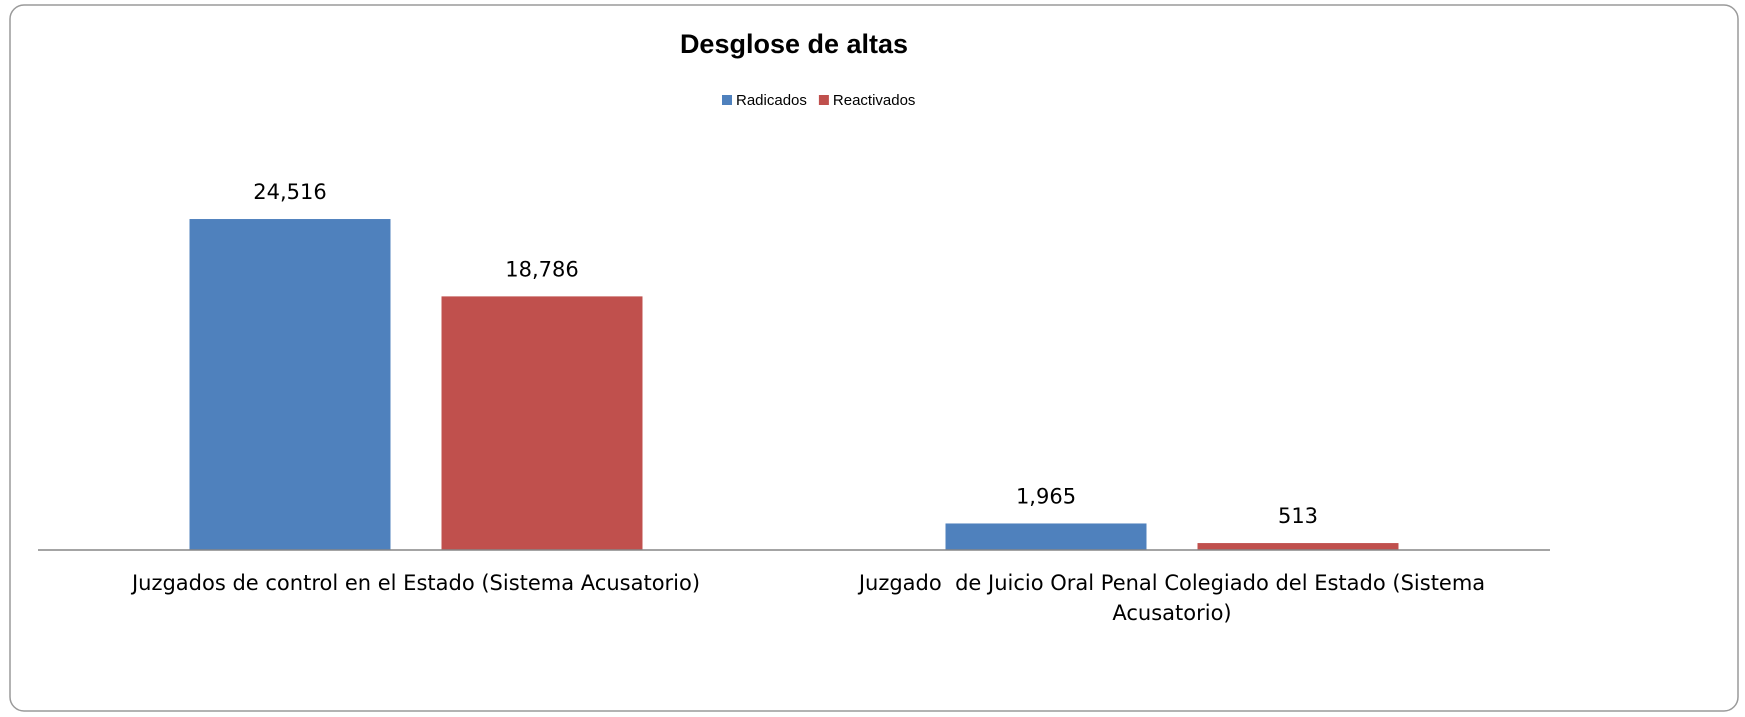 The image size is (1745, 717). I want to click on chart-title: Desglose de altas, so click(794, 44).